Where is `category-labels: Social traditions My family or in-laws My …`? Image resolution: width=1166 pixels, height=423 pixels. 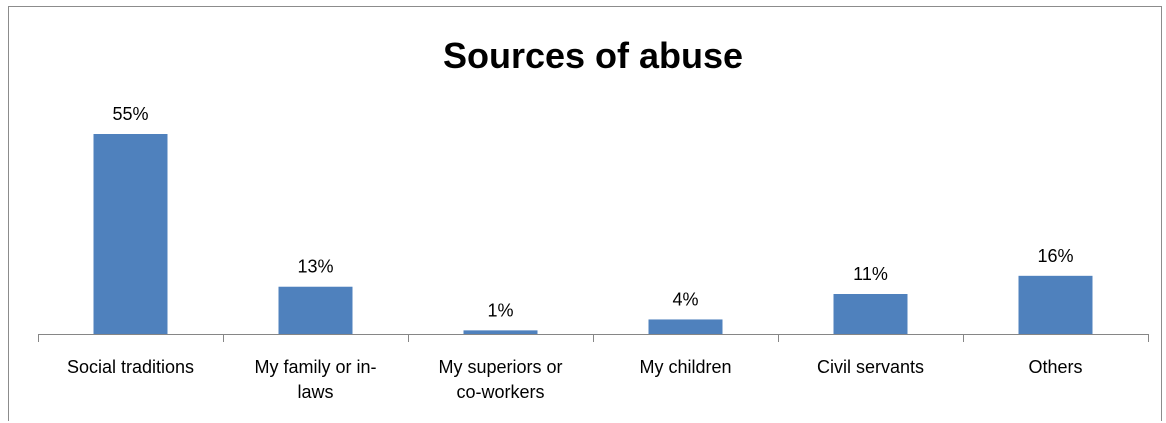 category-labels: Social traditions My family or in-laws My … is located at coordinates (575, 379).